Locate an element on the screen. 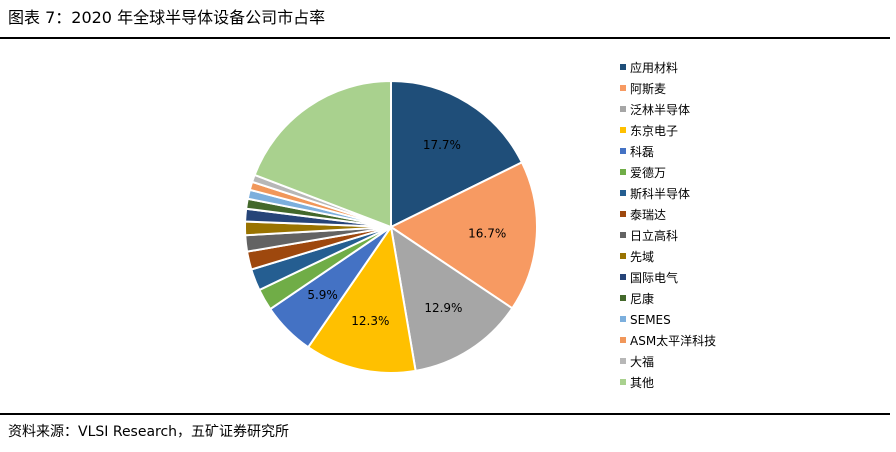 The height and width of the screenshot is (452, 896). legend-label-4: 科磊 is located at coordinates (642, 152).